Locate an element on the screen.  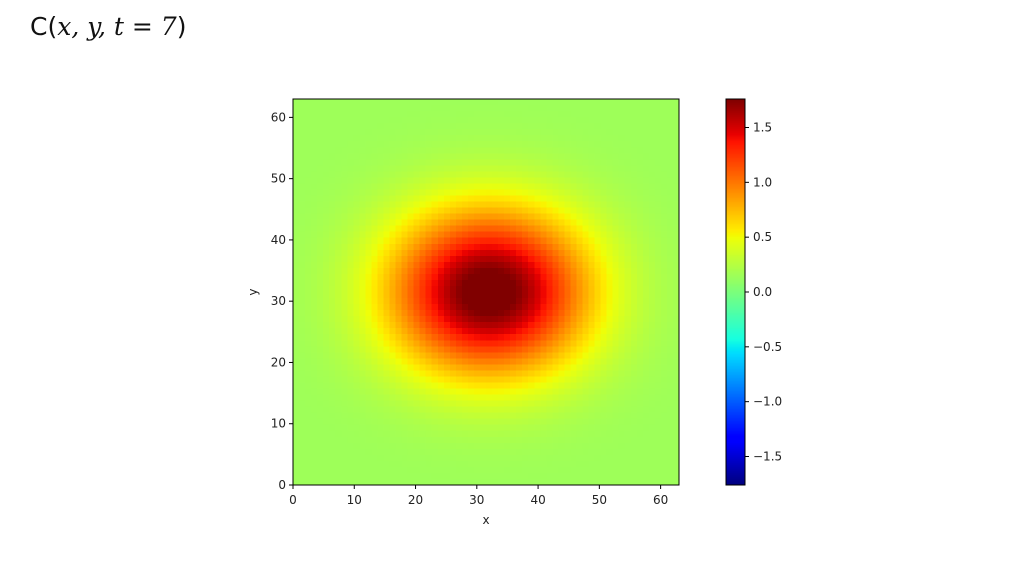
colorbar-axis: 1.5 1.0 0.5 0.0 −0.5 −1.0 −1.5 is located at coordinates (763, 292).